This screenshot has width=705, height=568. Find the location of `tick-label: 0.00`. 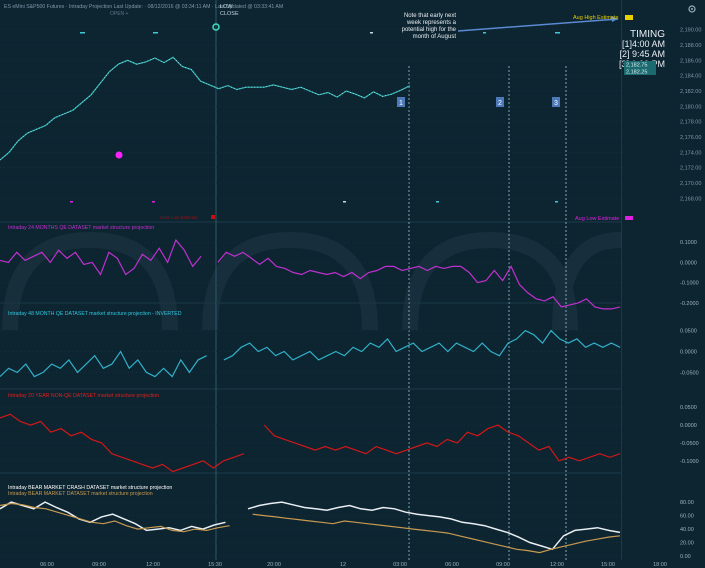

tick-label: 0.00 is located at coordinates (685, 557).